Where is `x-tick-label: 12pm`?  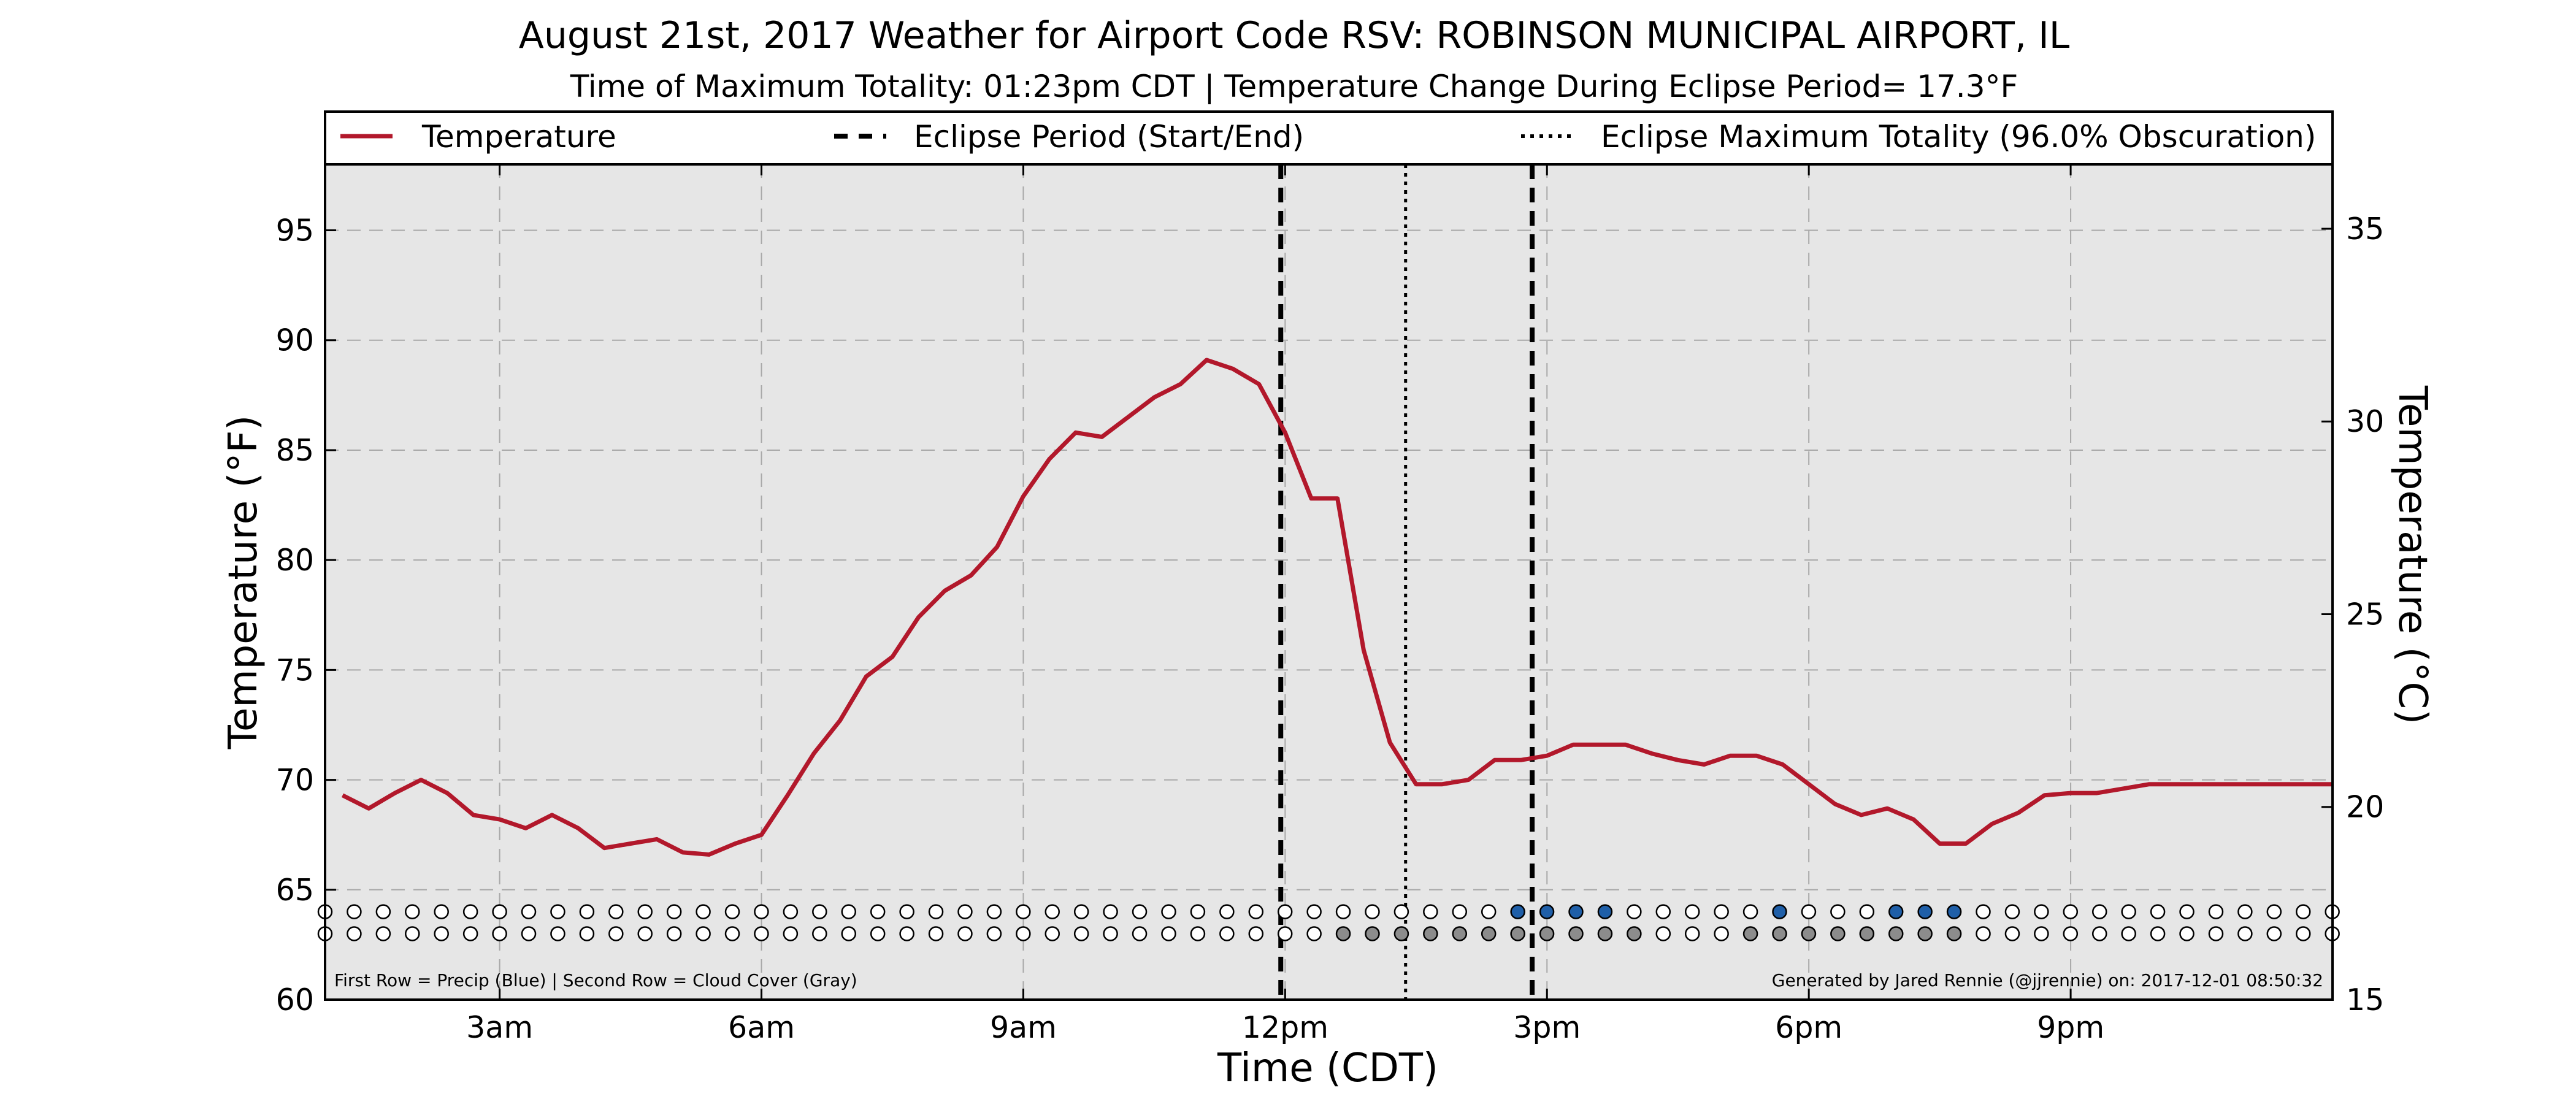
x-tick-label: 12pm is located at coordinates (1285, 1027).